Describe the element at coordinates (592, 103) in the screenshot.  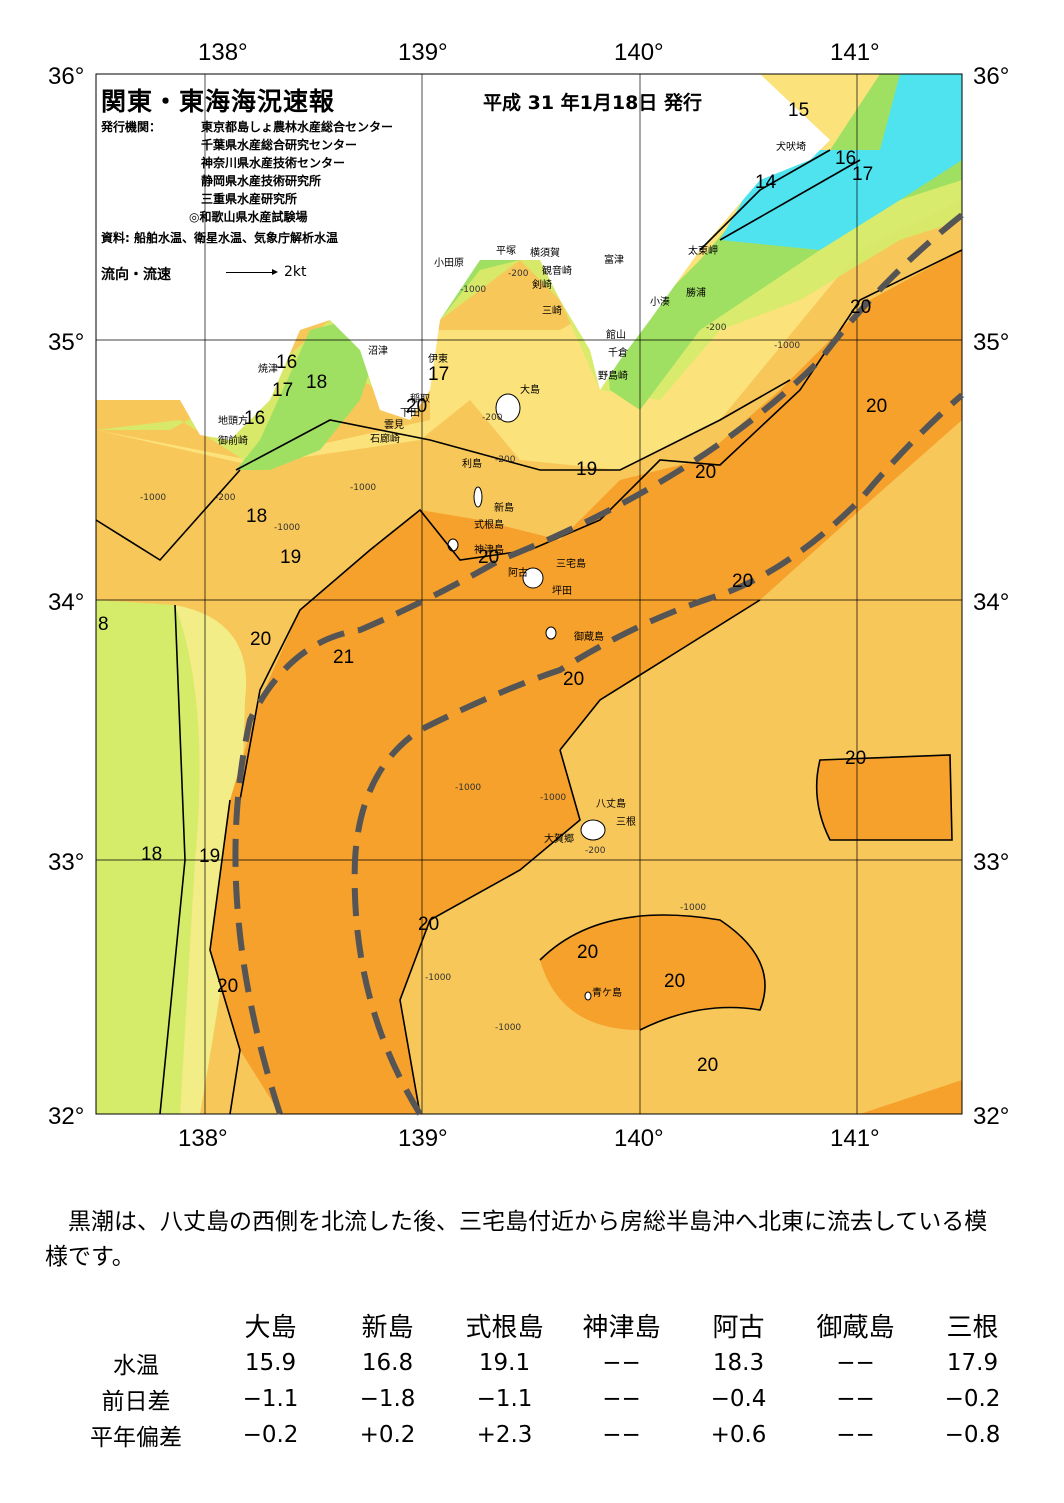
I see `issue-date: 平成 31 年1月18日 発行` at that location.